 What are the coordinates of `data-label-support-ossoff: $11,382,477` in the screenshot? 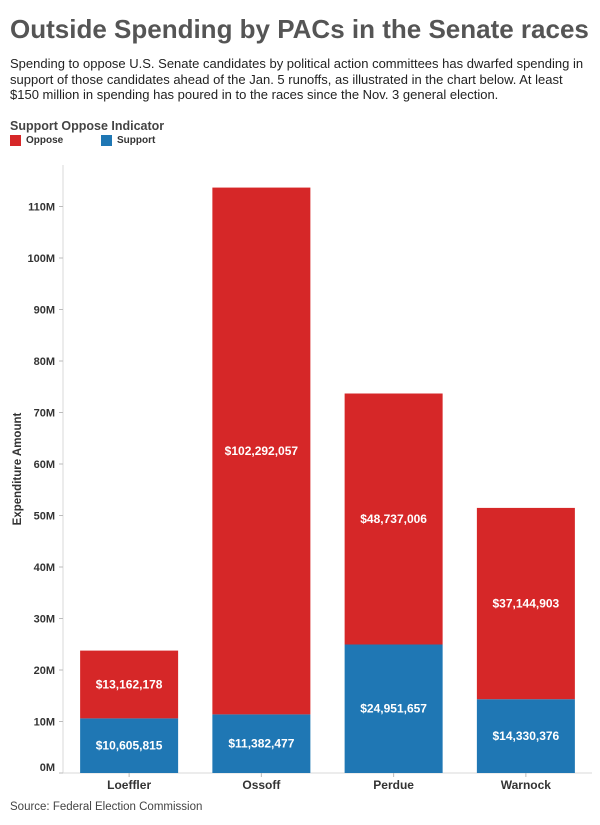 It's located at (261, 744).